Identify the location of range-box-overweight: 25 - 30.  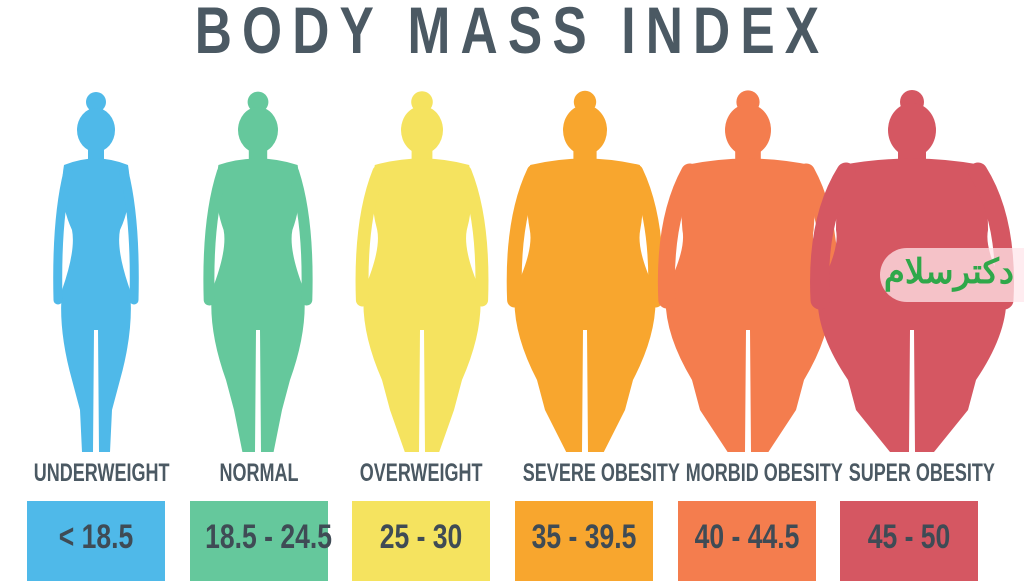
(421, 541).